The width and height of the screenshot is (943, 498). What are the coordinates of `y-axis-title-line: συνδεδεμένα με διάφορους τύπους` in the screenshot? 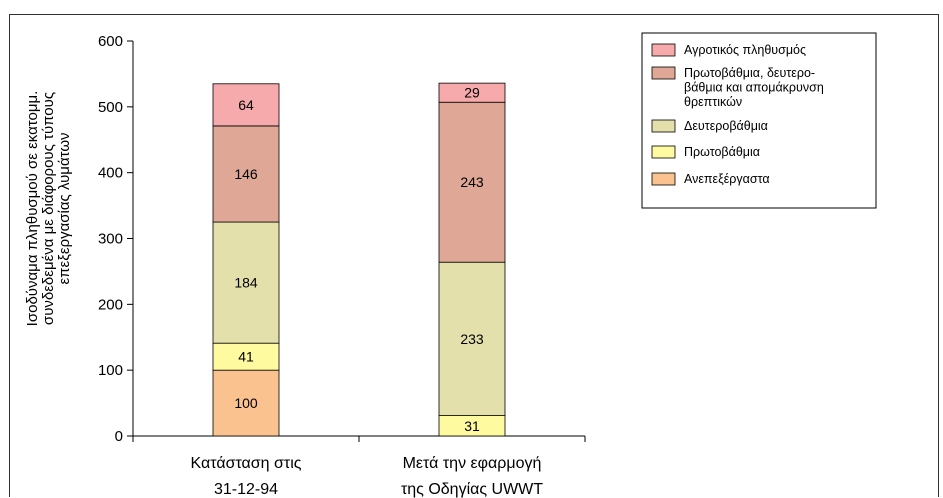 It's located at (48, 208).